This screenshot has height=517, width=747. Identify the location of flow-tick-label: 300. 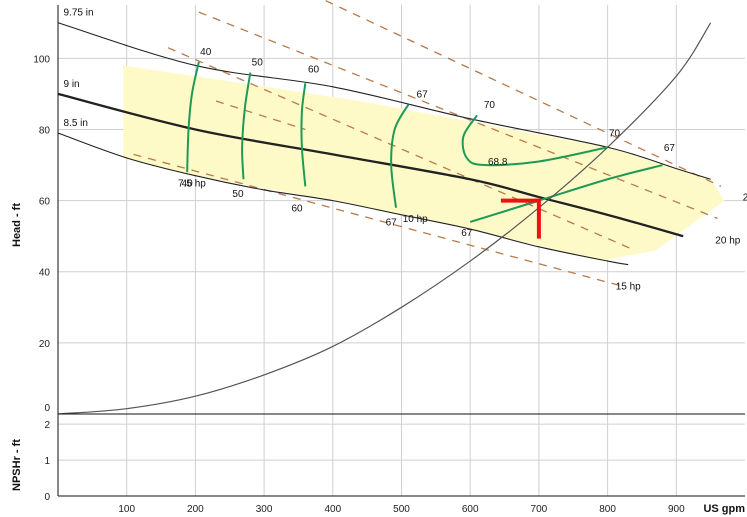
(264, 509).